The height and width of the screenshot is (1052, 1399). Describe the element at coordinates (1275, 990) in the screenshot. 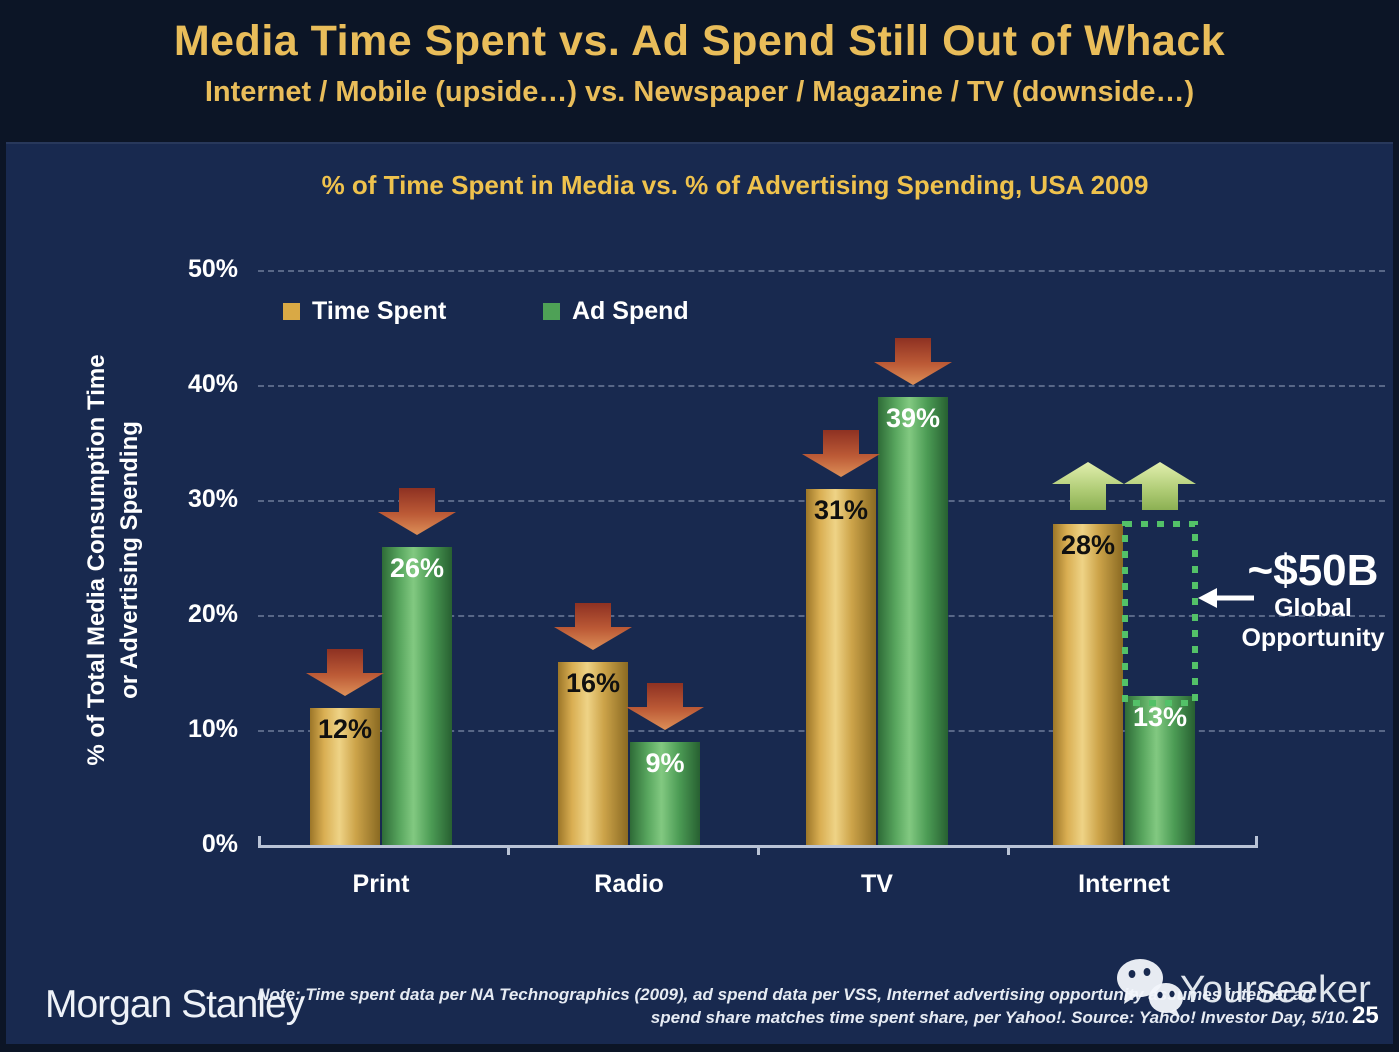

I see `watermark-text: Yourseeker` at that location.